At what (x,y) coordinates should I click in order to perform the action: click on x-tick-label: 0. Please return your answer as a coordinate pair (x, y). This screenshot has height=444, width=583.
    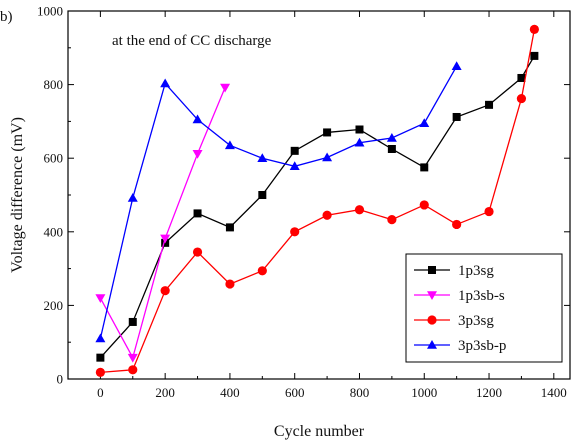
    Looking at the image, I should click on (100, 392).